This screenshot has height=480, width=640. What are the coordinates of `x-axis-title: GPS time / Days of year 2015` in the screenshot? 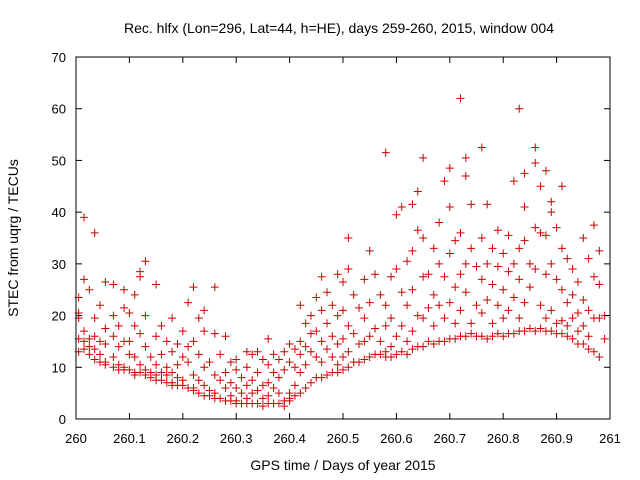 It's located at (342, 465).